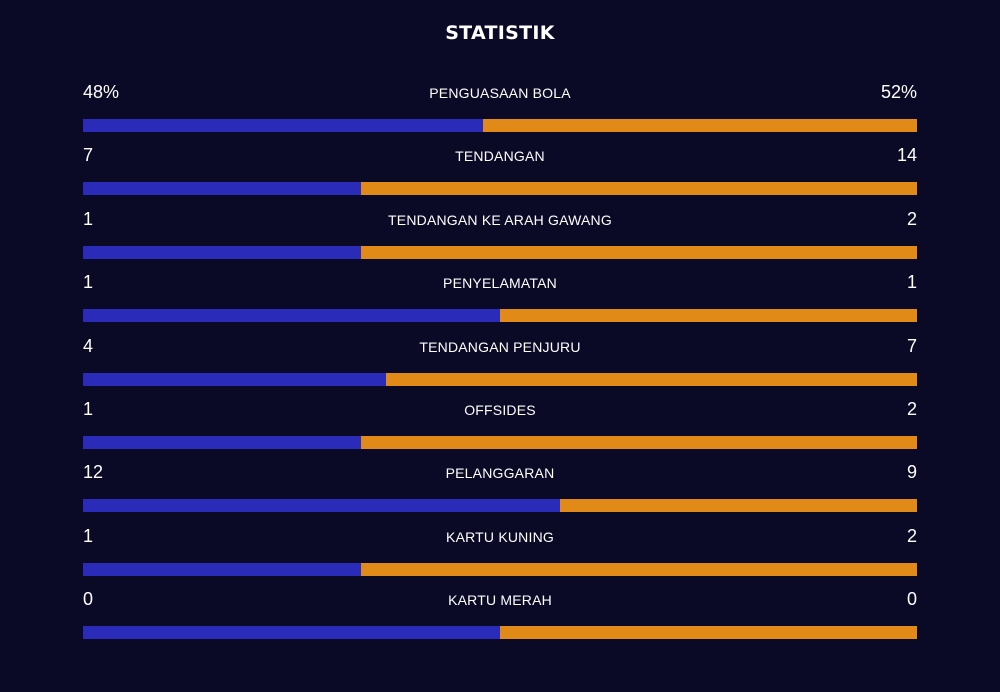  What do you see at coordinates (906, 155) in the screenshot?
I see `away-value: 14` at bounding box center [906, 155].